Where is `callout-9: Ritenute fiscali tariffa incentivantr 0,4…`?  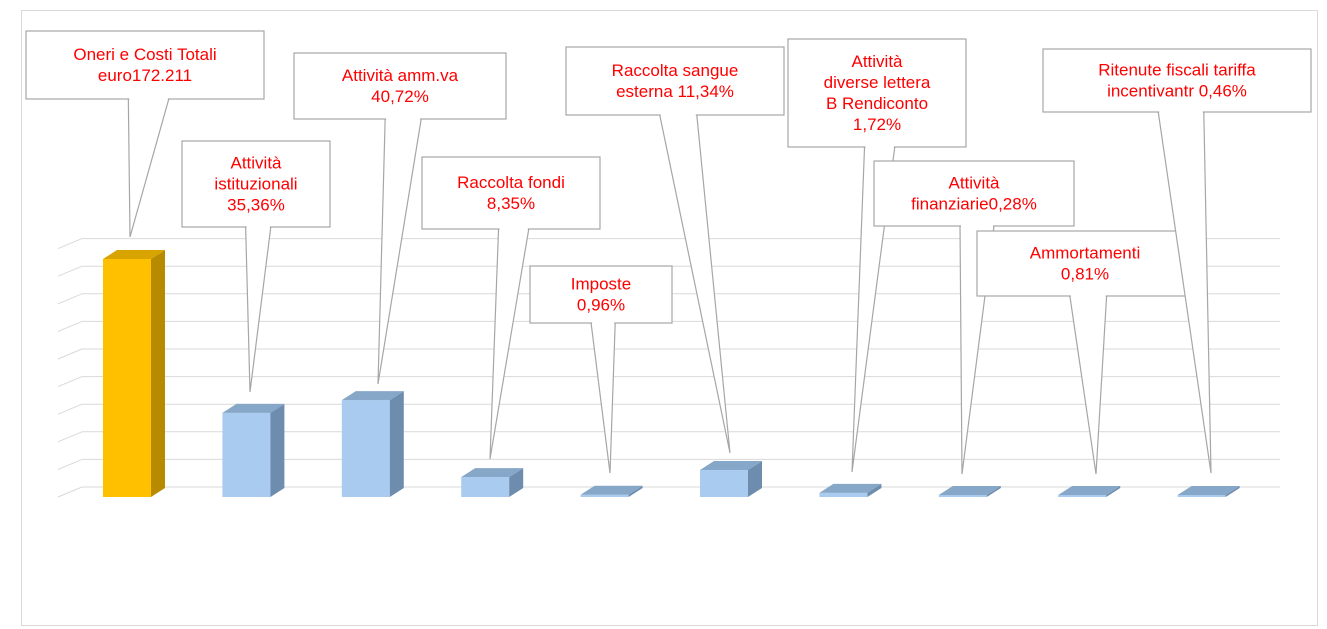
callout-9: Ritenute fiscali tariffa incentivantr 0,4… is located at coordinates (1177, 261).